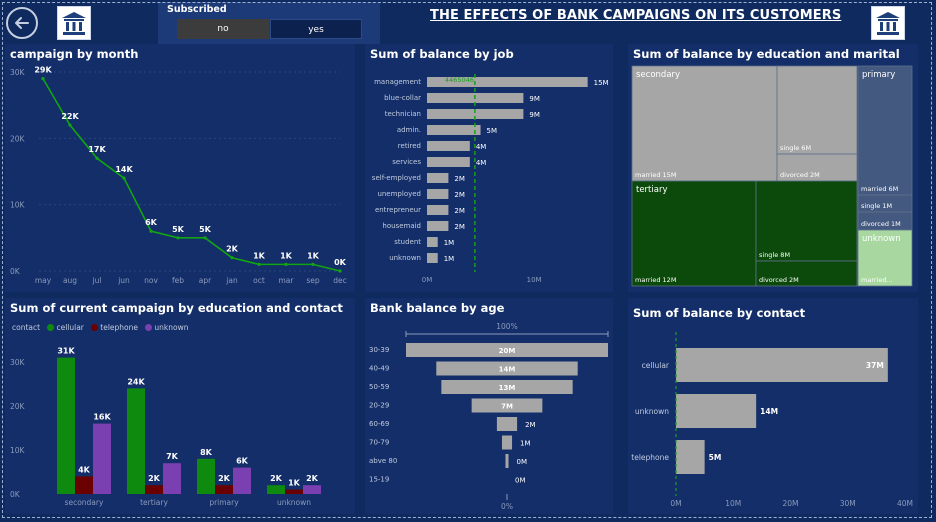 The image size is (936, 522). I want to click on x-tick-label: 40M, so click(905, 503).